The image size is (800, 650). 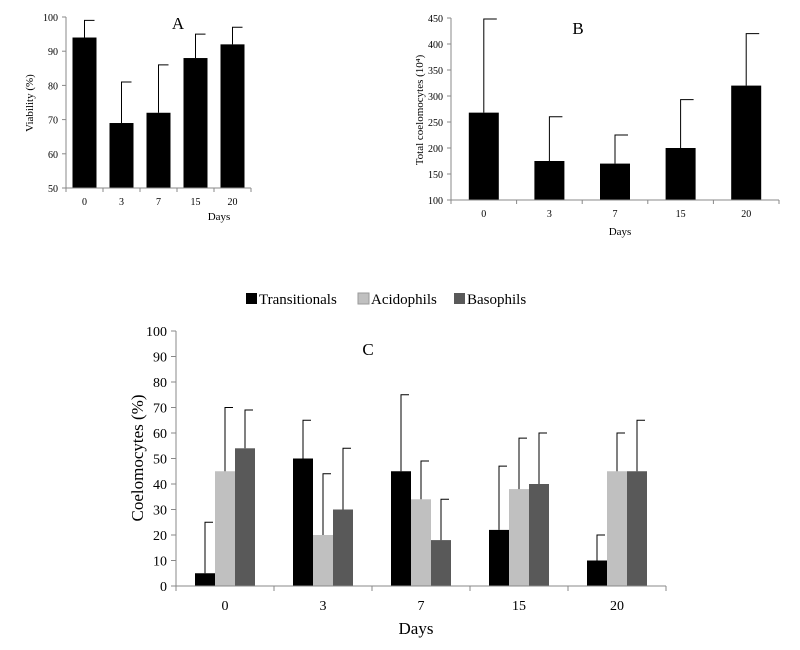 What do you see at coordinates (496, 300) in the screenshot?
I see `legend-label: Basophils` at bounding box center [496, 300].